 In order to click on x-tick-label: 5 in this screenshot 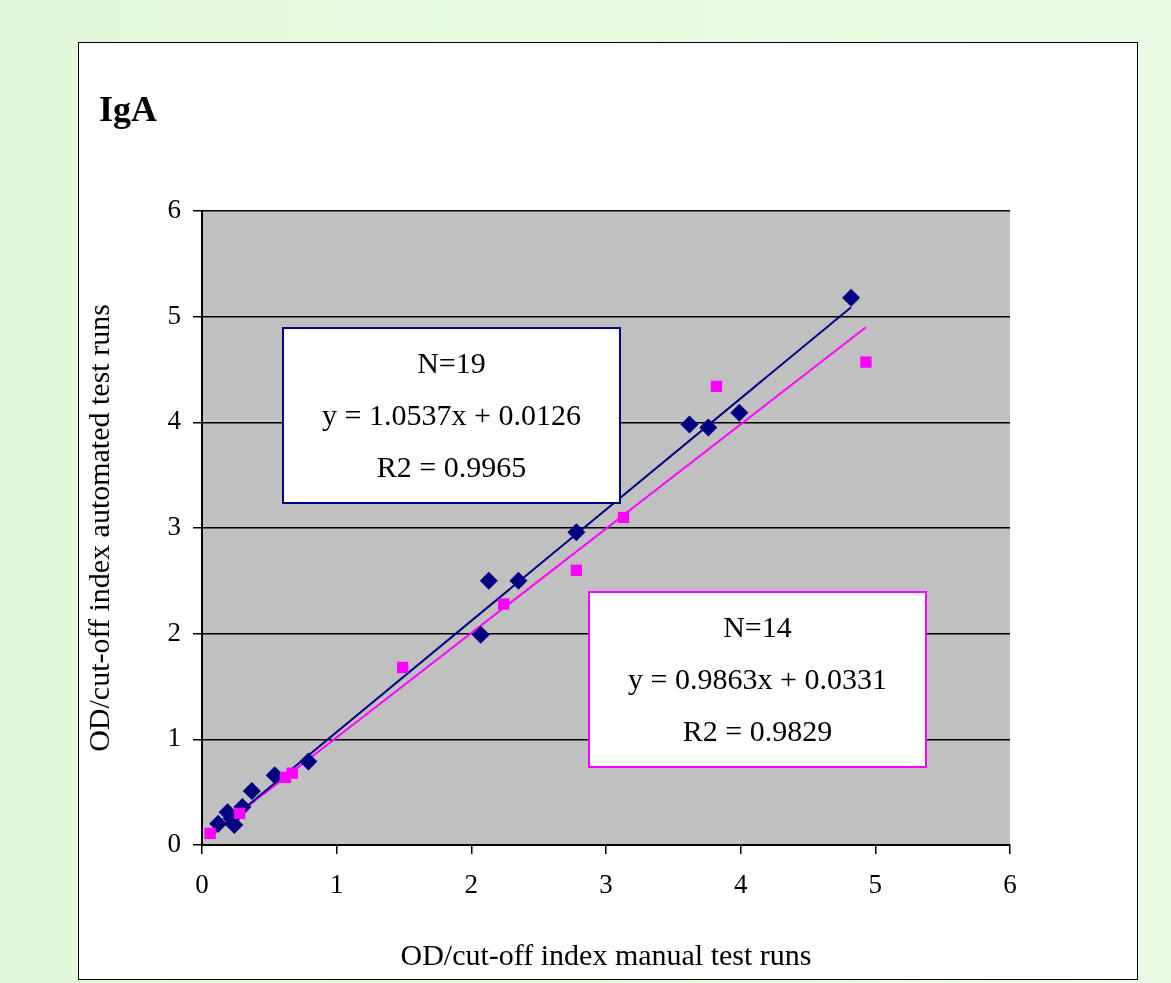, I will do `click(875, 884)`.